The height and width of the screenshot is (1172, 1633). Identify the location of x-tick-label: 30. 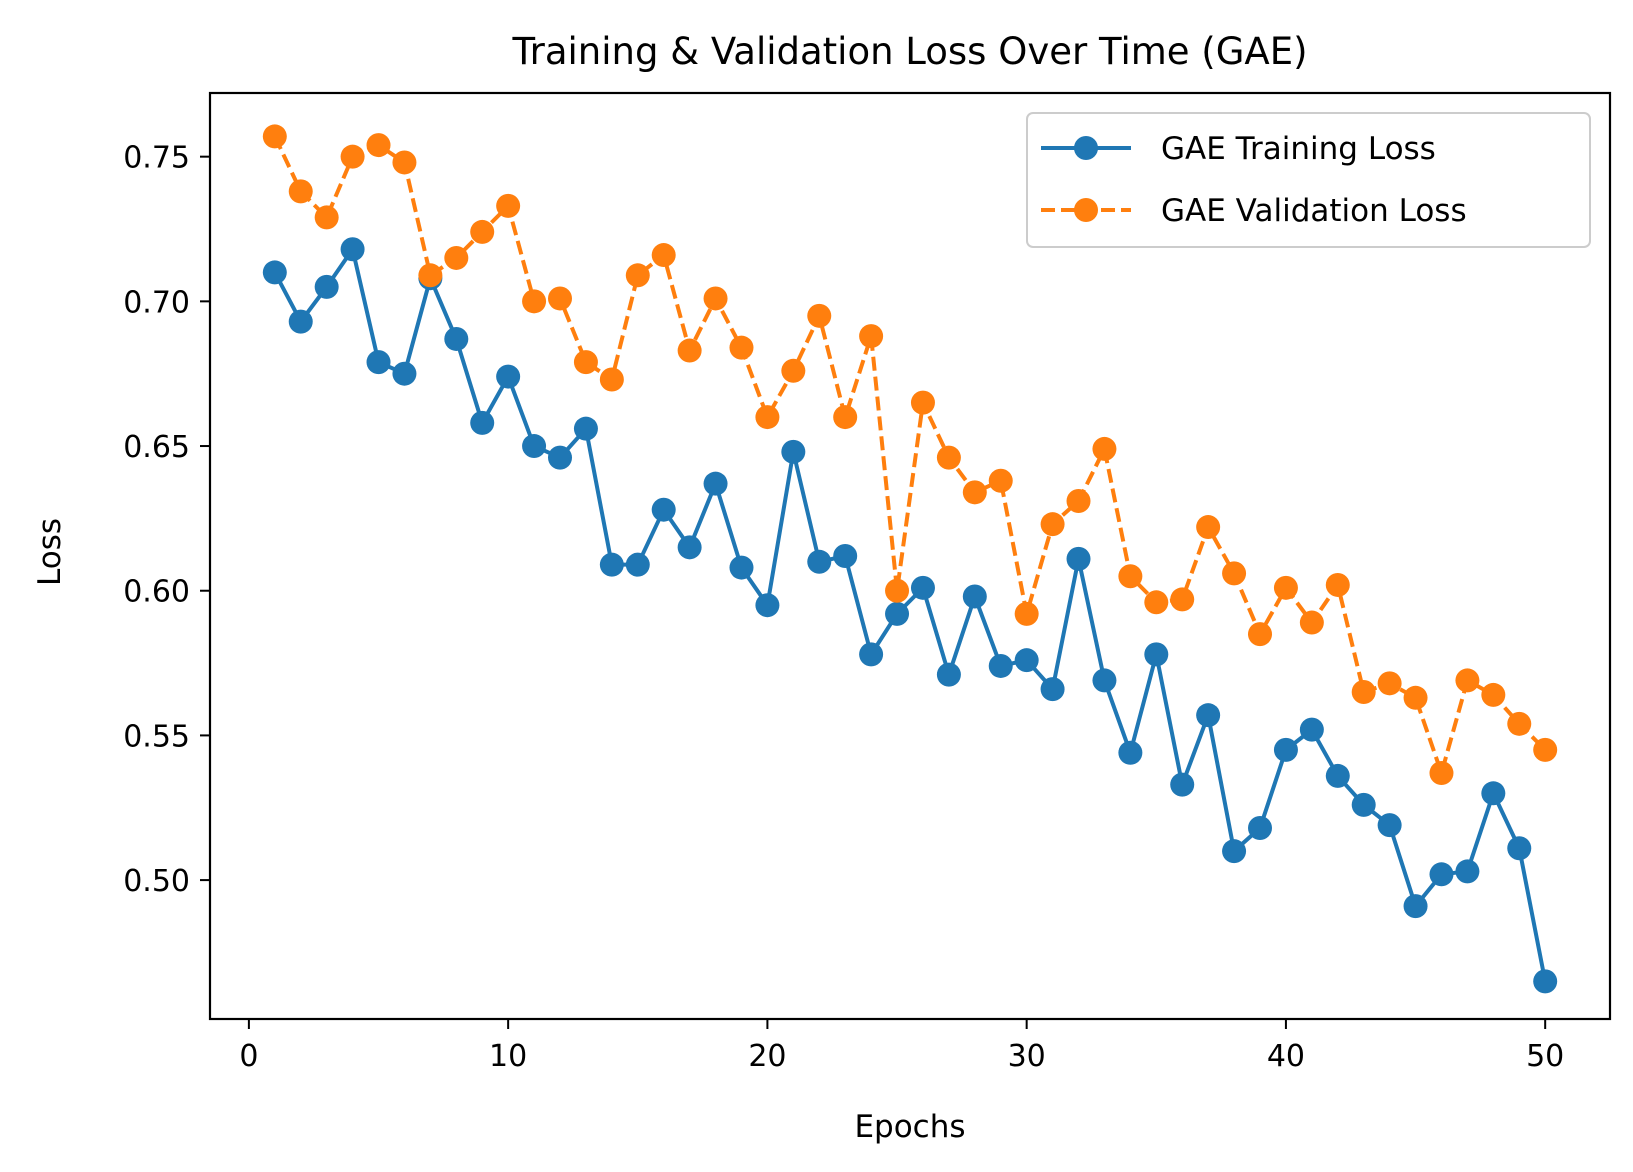
(1027, 1056).